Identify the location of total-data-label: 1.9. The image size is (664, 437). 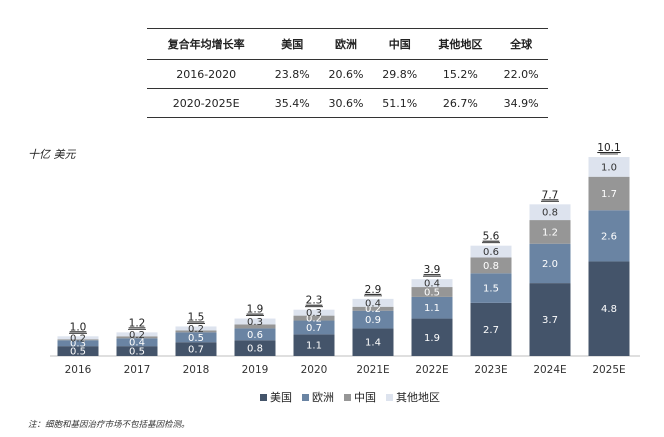
(255, 310).